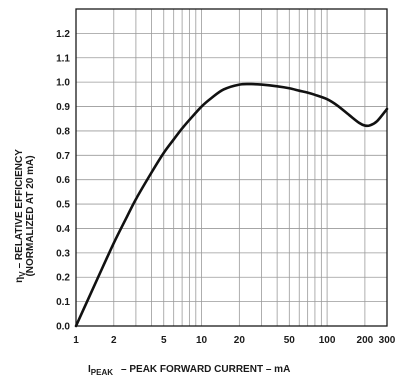 This screenshot has width=396, height=383. I want to click on x-tick-label: 200, so click(365, 340).